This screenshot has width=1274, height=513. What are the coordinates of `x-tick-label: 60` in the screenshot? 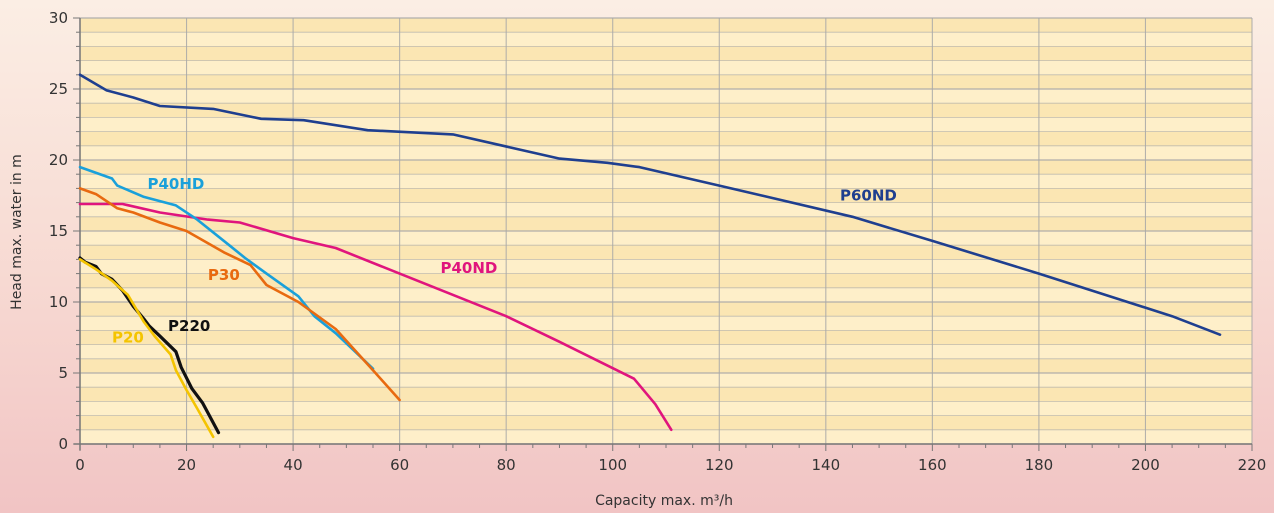 It's located at (399, 465).